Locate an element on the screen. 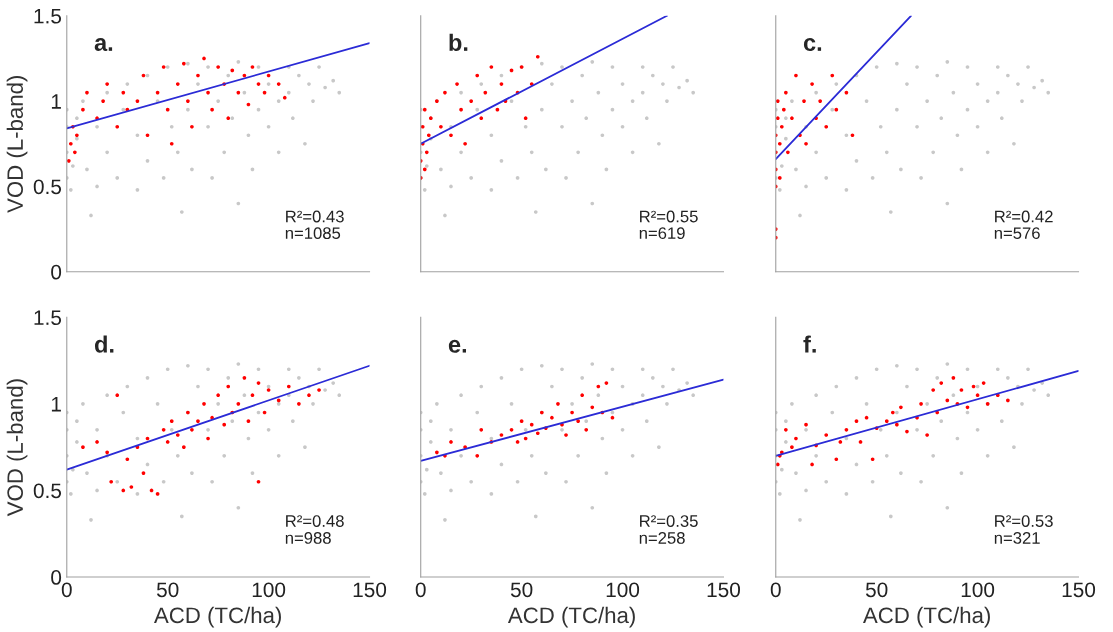 The height and width of the screenshot is (632, 1113). annotation: R²=0.55 is located at coordinates (669, 216).